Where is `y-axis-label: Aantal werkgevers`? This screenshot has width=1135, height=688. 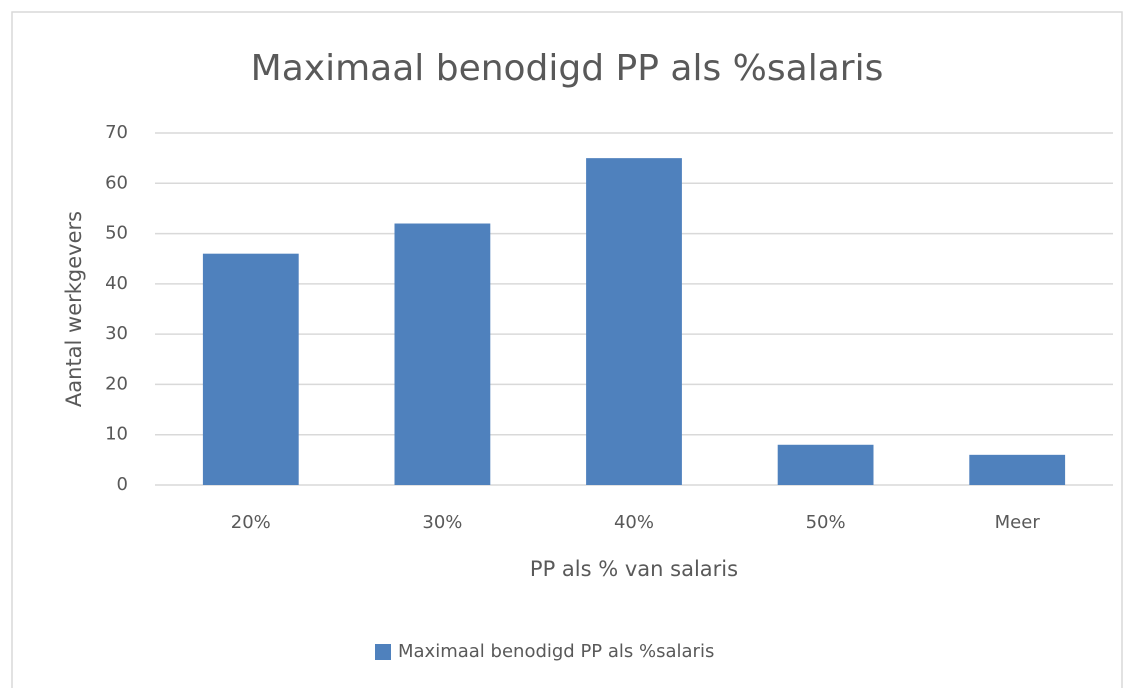
y-axis-label: Aantal werkgevers is located at coordinates (74, 309).